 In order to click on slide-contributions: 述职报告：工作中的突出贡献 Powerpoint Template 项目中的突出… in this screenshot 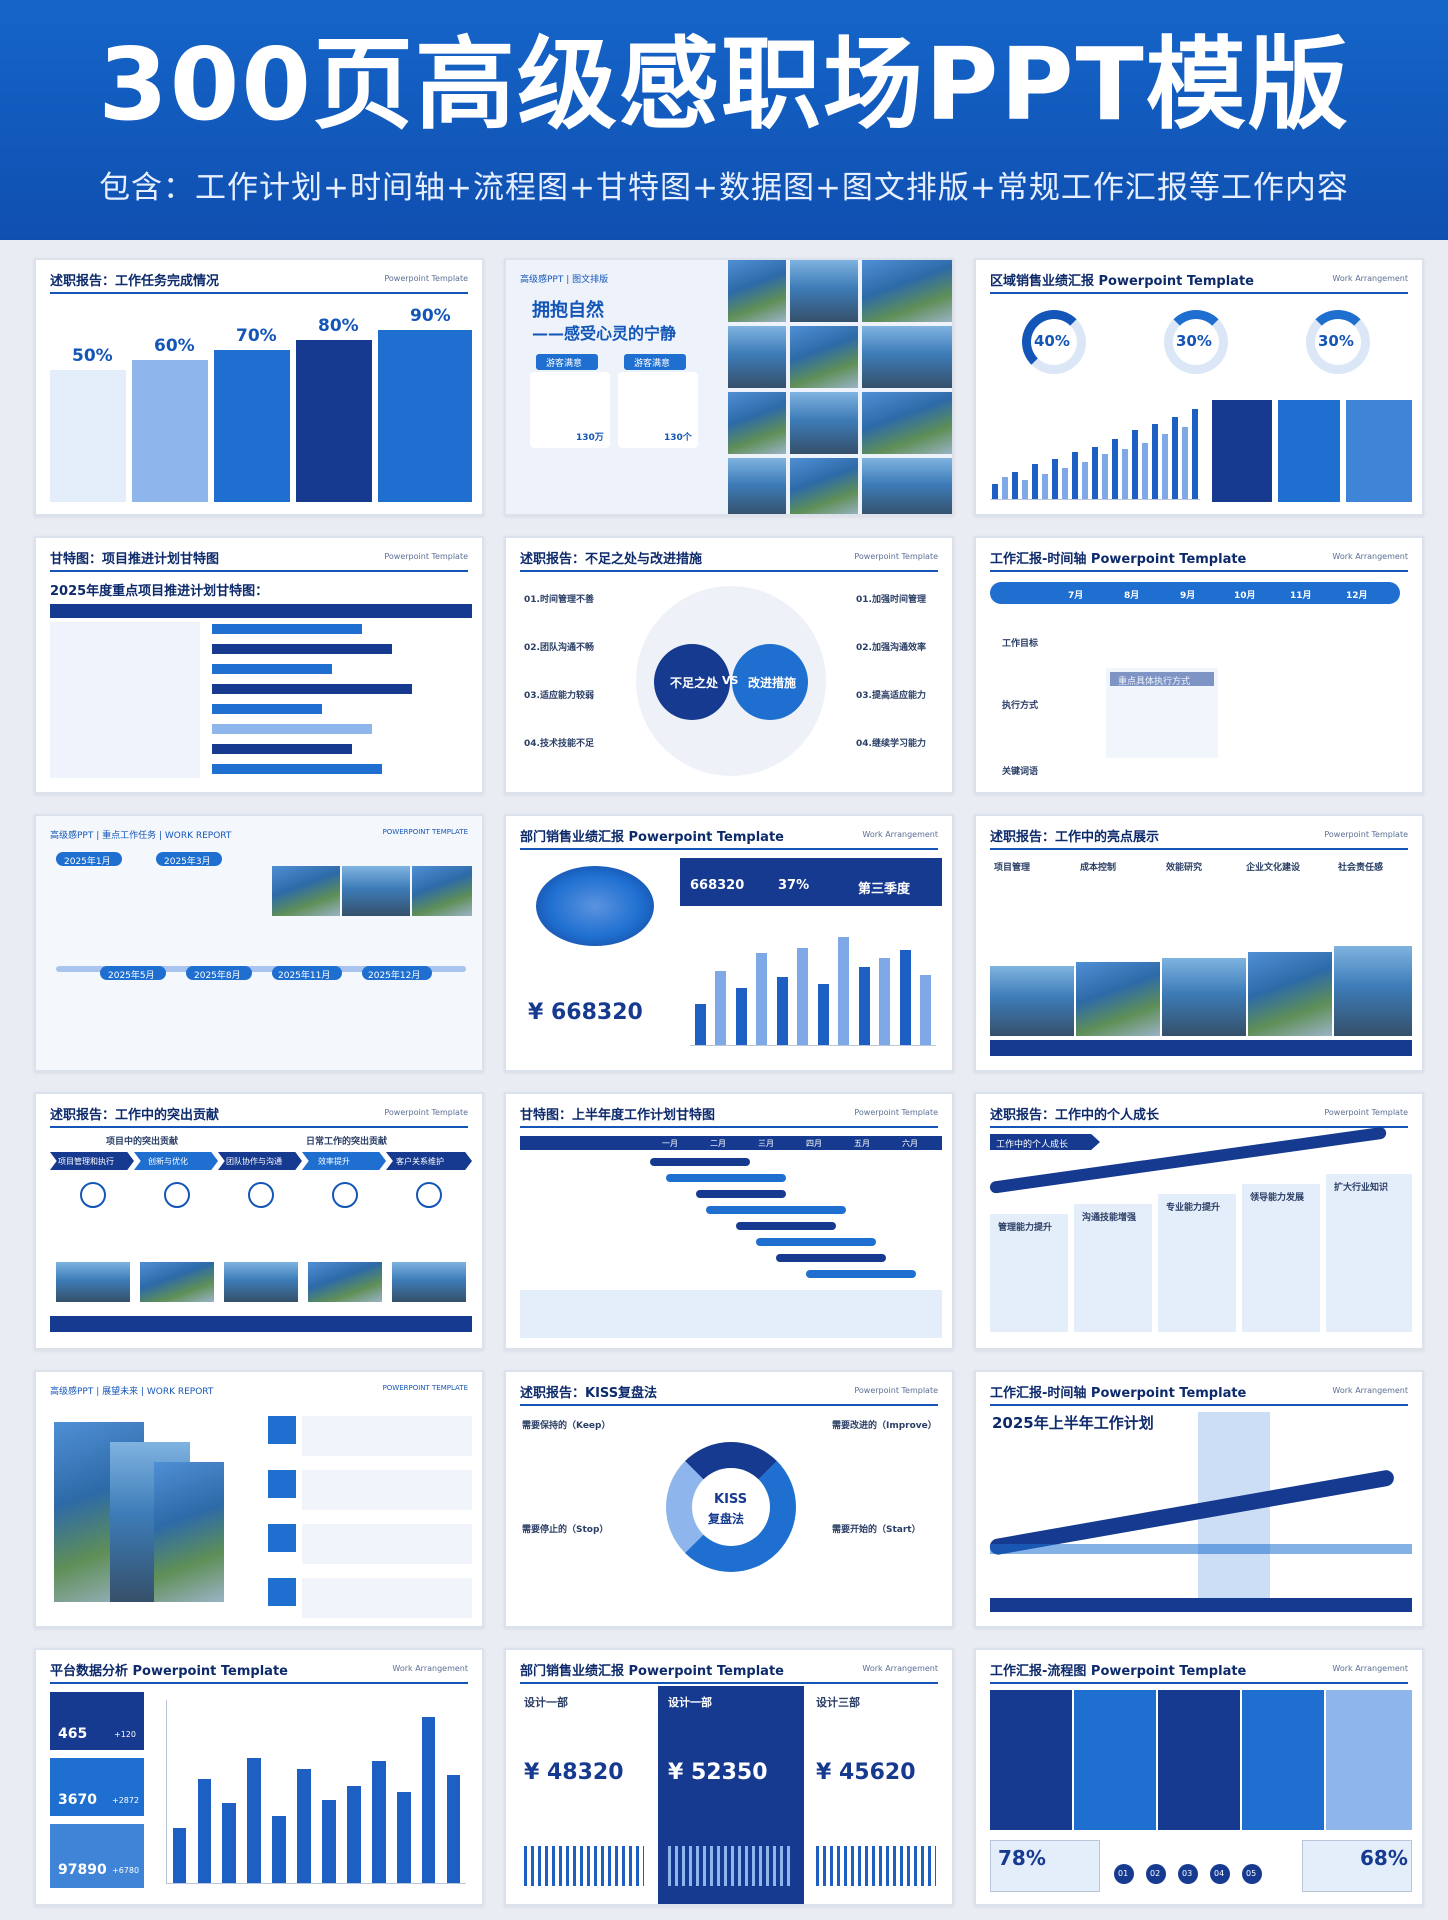, I will do `click(259, 1221)`.